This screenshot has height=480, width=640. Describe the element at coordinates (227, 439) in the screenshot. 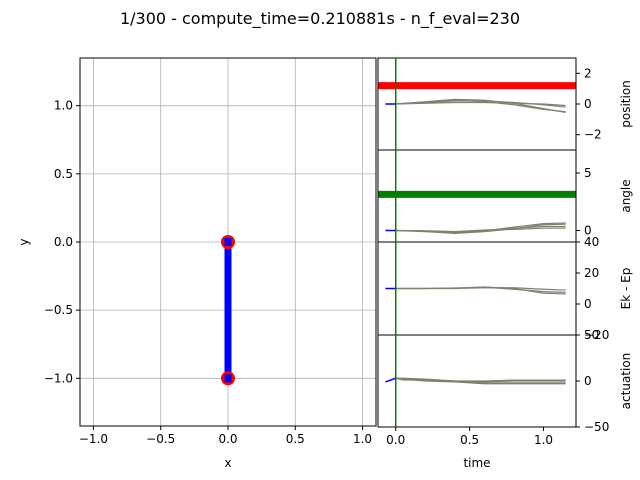

I see `x-tick-label: 0.0` at that location.